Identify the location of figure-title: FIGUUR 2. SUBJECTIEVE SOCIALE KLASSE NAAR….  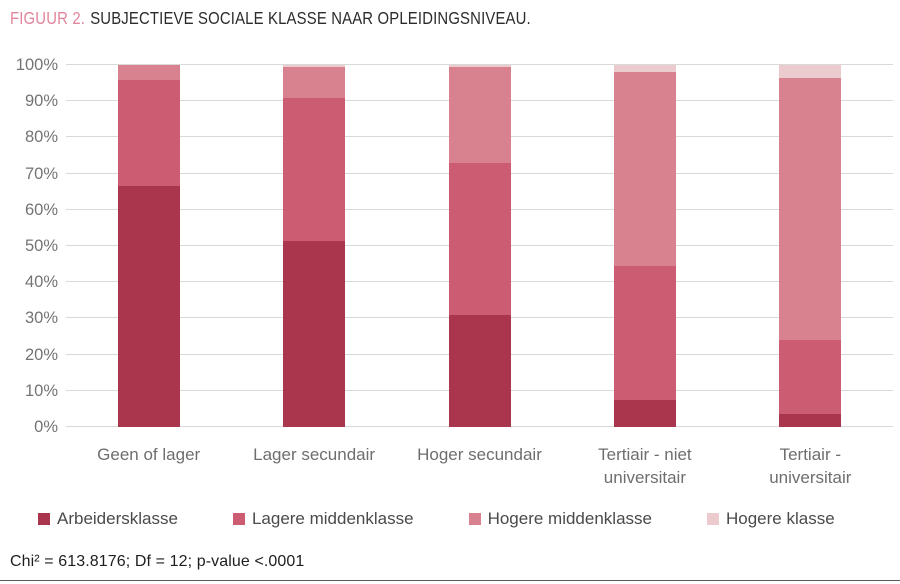
(270, 18).